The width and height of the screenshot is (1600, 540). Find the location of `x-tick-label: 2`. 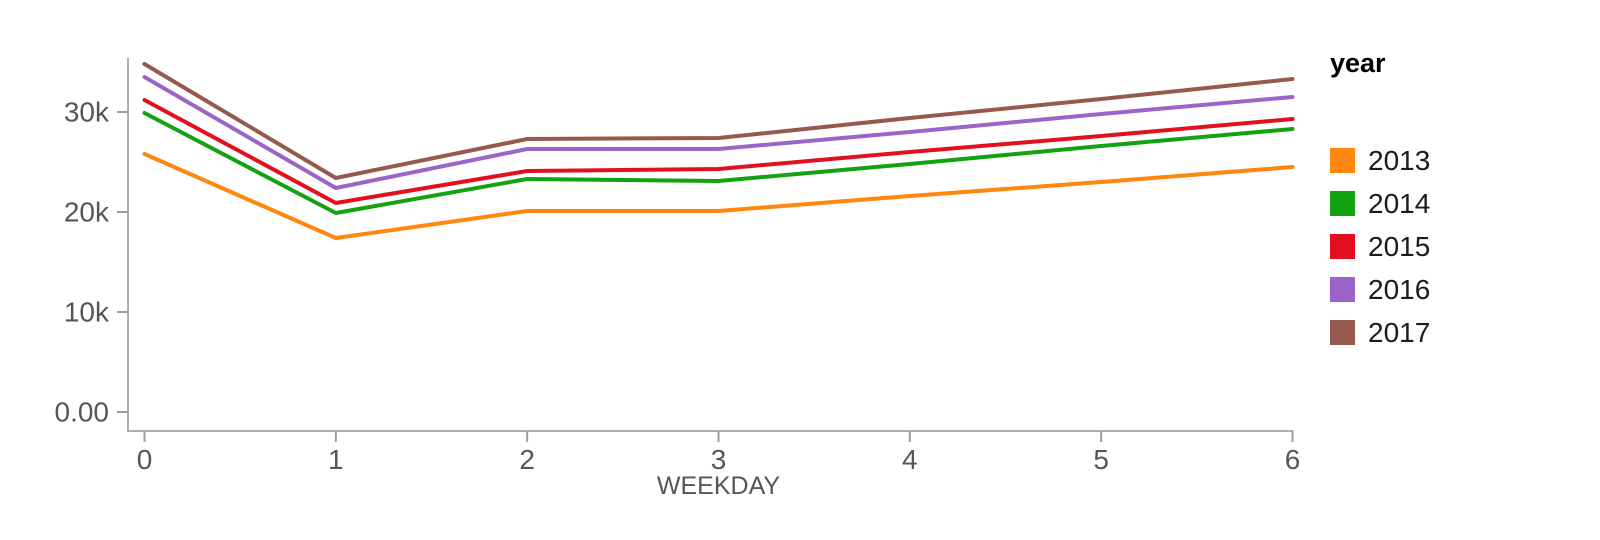

x-tick-label: 2 is located at coordinates (527, 459).